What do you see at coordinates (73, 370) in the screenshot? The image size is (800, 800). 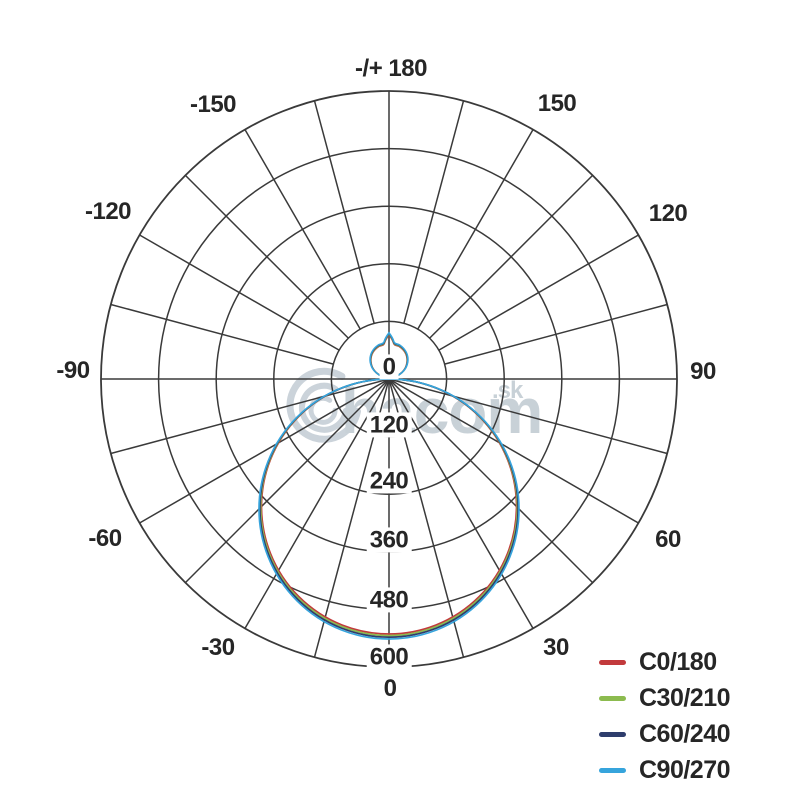 I see `angle-label-neg90: -90` at bounding box center [73, 370].